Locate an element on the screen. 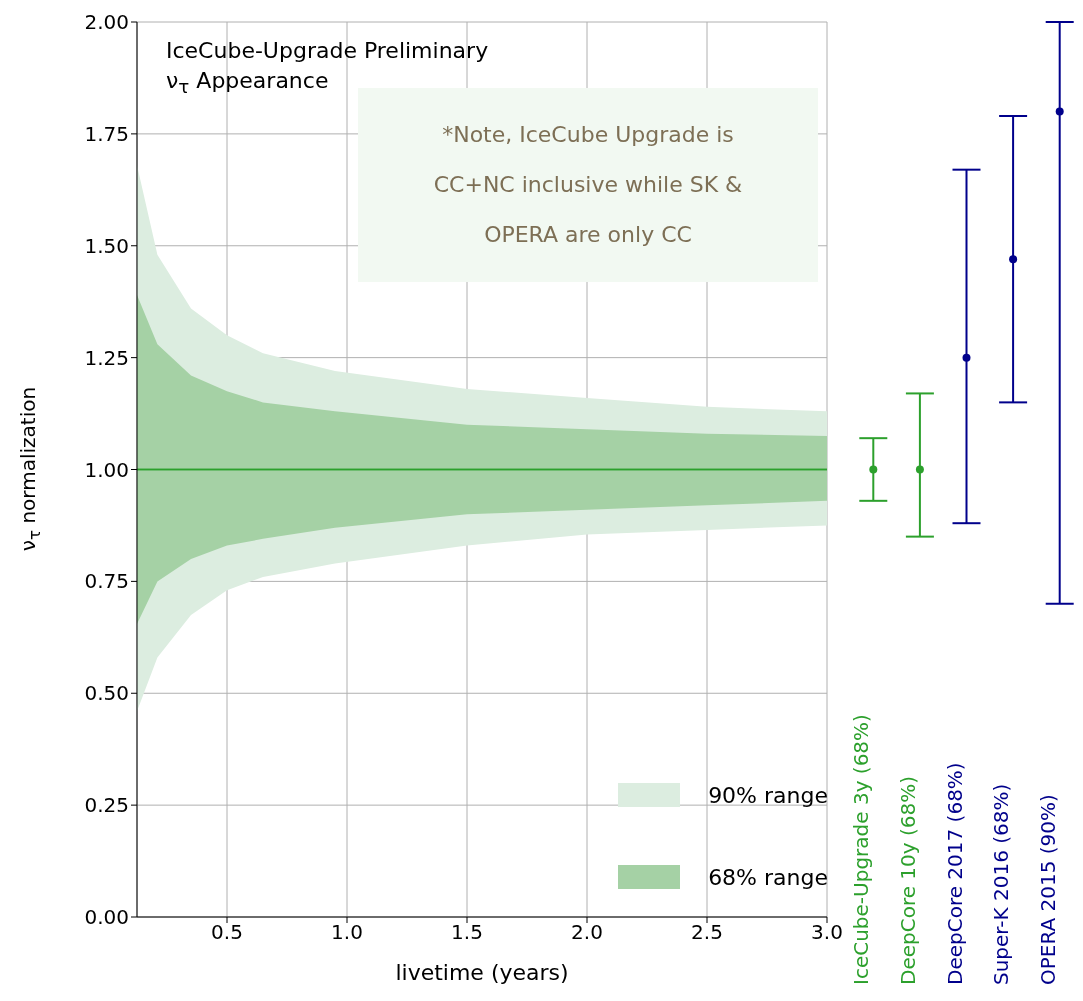  x-tick-label: 1.0 is located at coordinates (347, 932).